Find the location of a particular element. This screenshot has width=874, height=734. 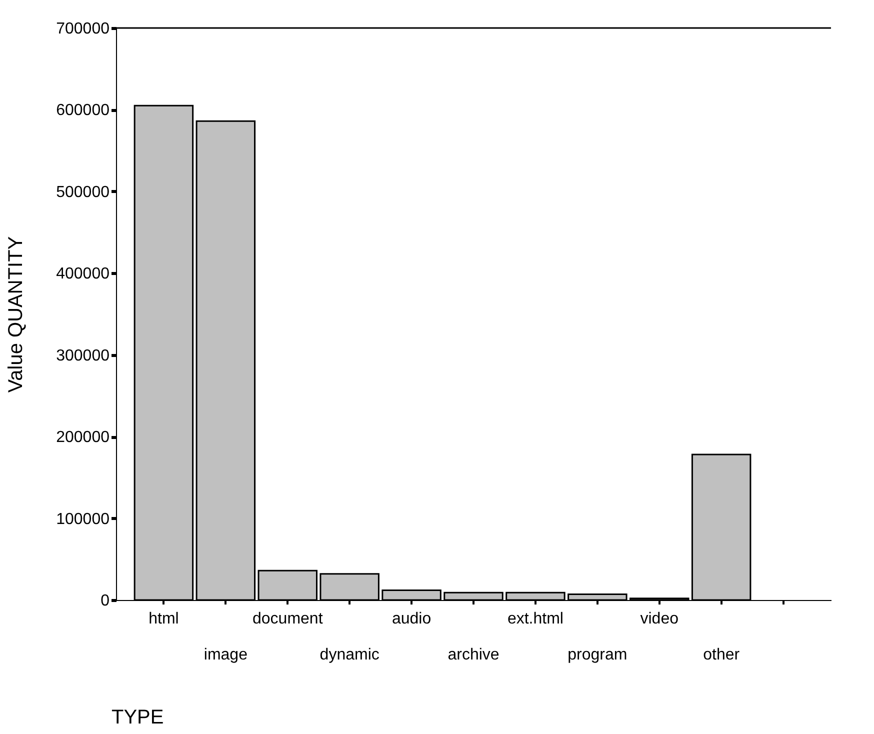

x-tick-label: document is located at coordinates (288, 619).